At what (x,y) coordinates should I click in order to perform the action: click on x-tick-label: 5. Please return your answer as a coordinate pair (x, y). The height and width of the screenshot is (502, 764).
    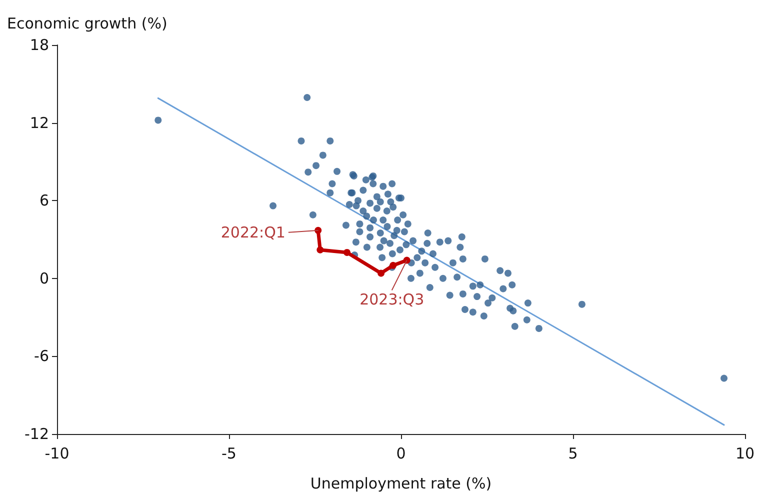
    Looking at the image, I should click on (573, 453).